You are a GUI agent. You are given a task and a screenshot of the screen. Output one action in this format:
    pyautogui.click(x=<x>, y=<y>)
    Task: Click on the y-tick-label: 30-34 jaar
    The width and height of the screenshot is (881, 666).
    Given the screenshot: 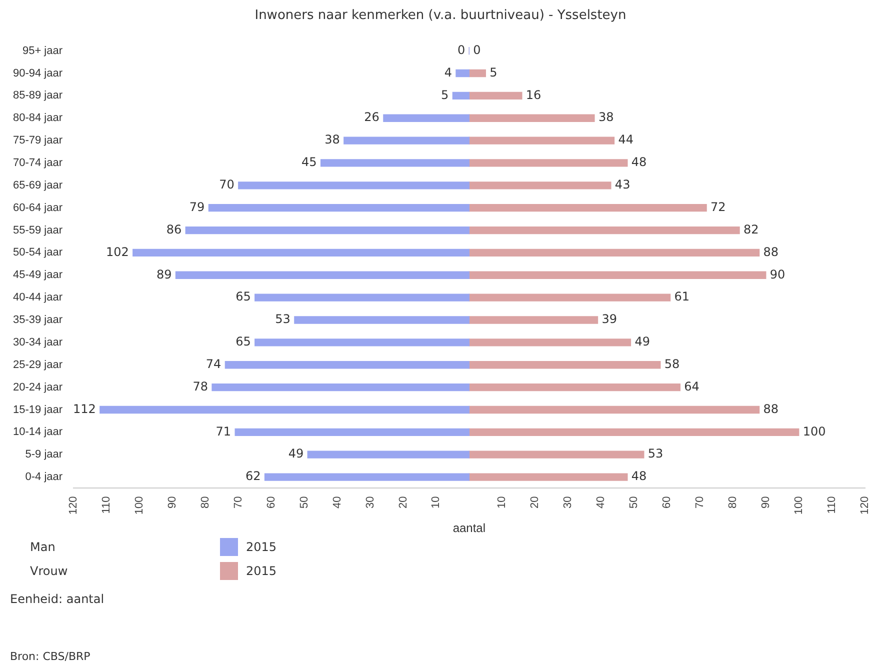 What is the action you would take?
    pyautogui.click(x=37, y=342)
    